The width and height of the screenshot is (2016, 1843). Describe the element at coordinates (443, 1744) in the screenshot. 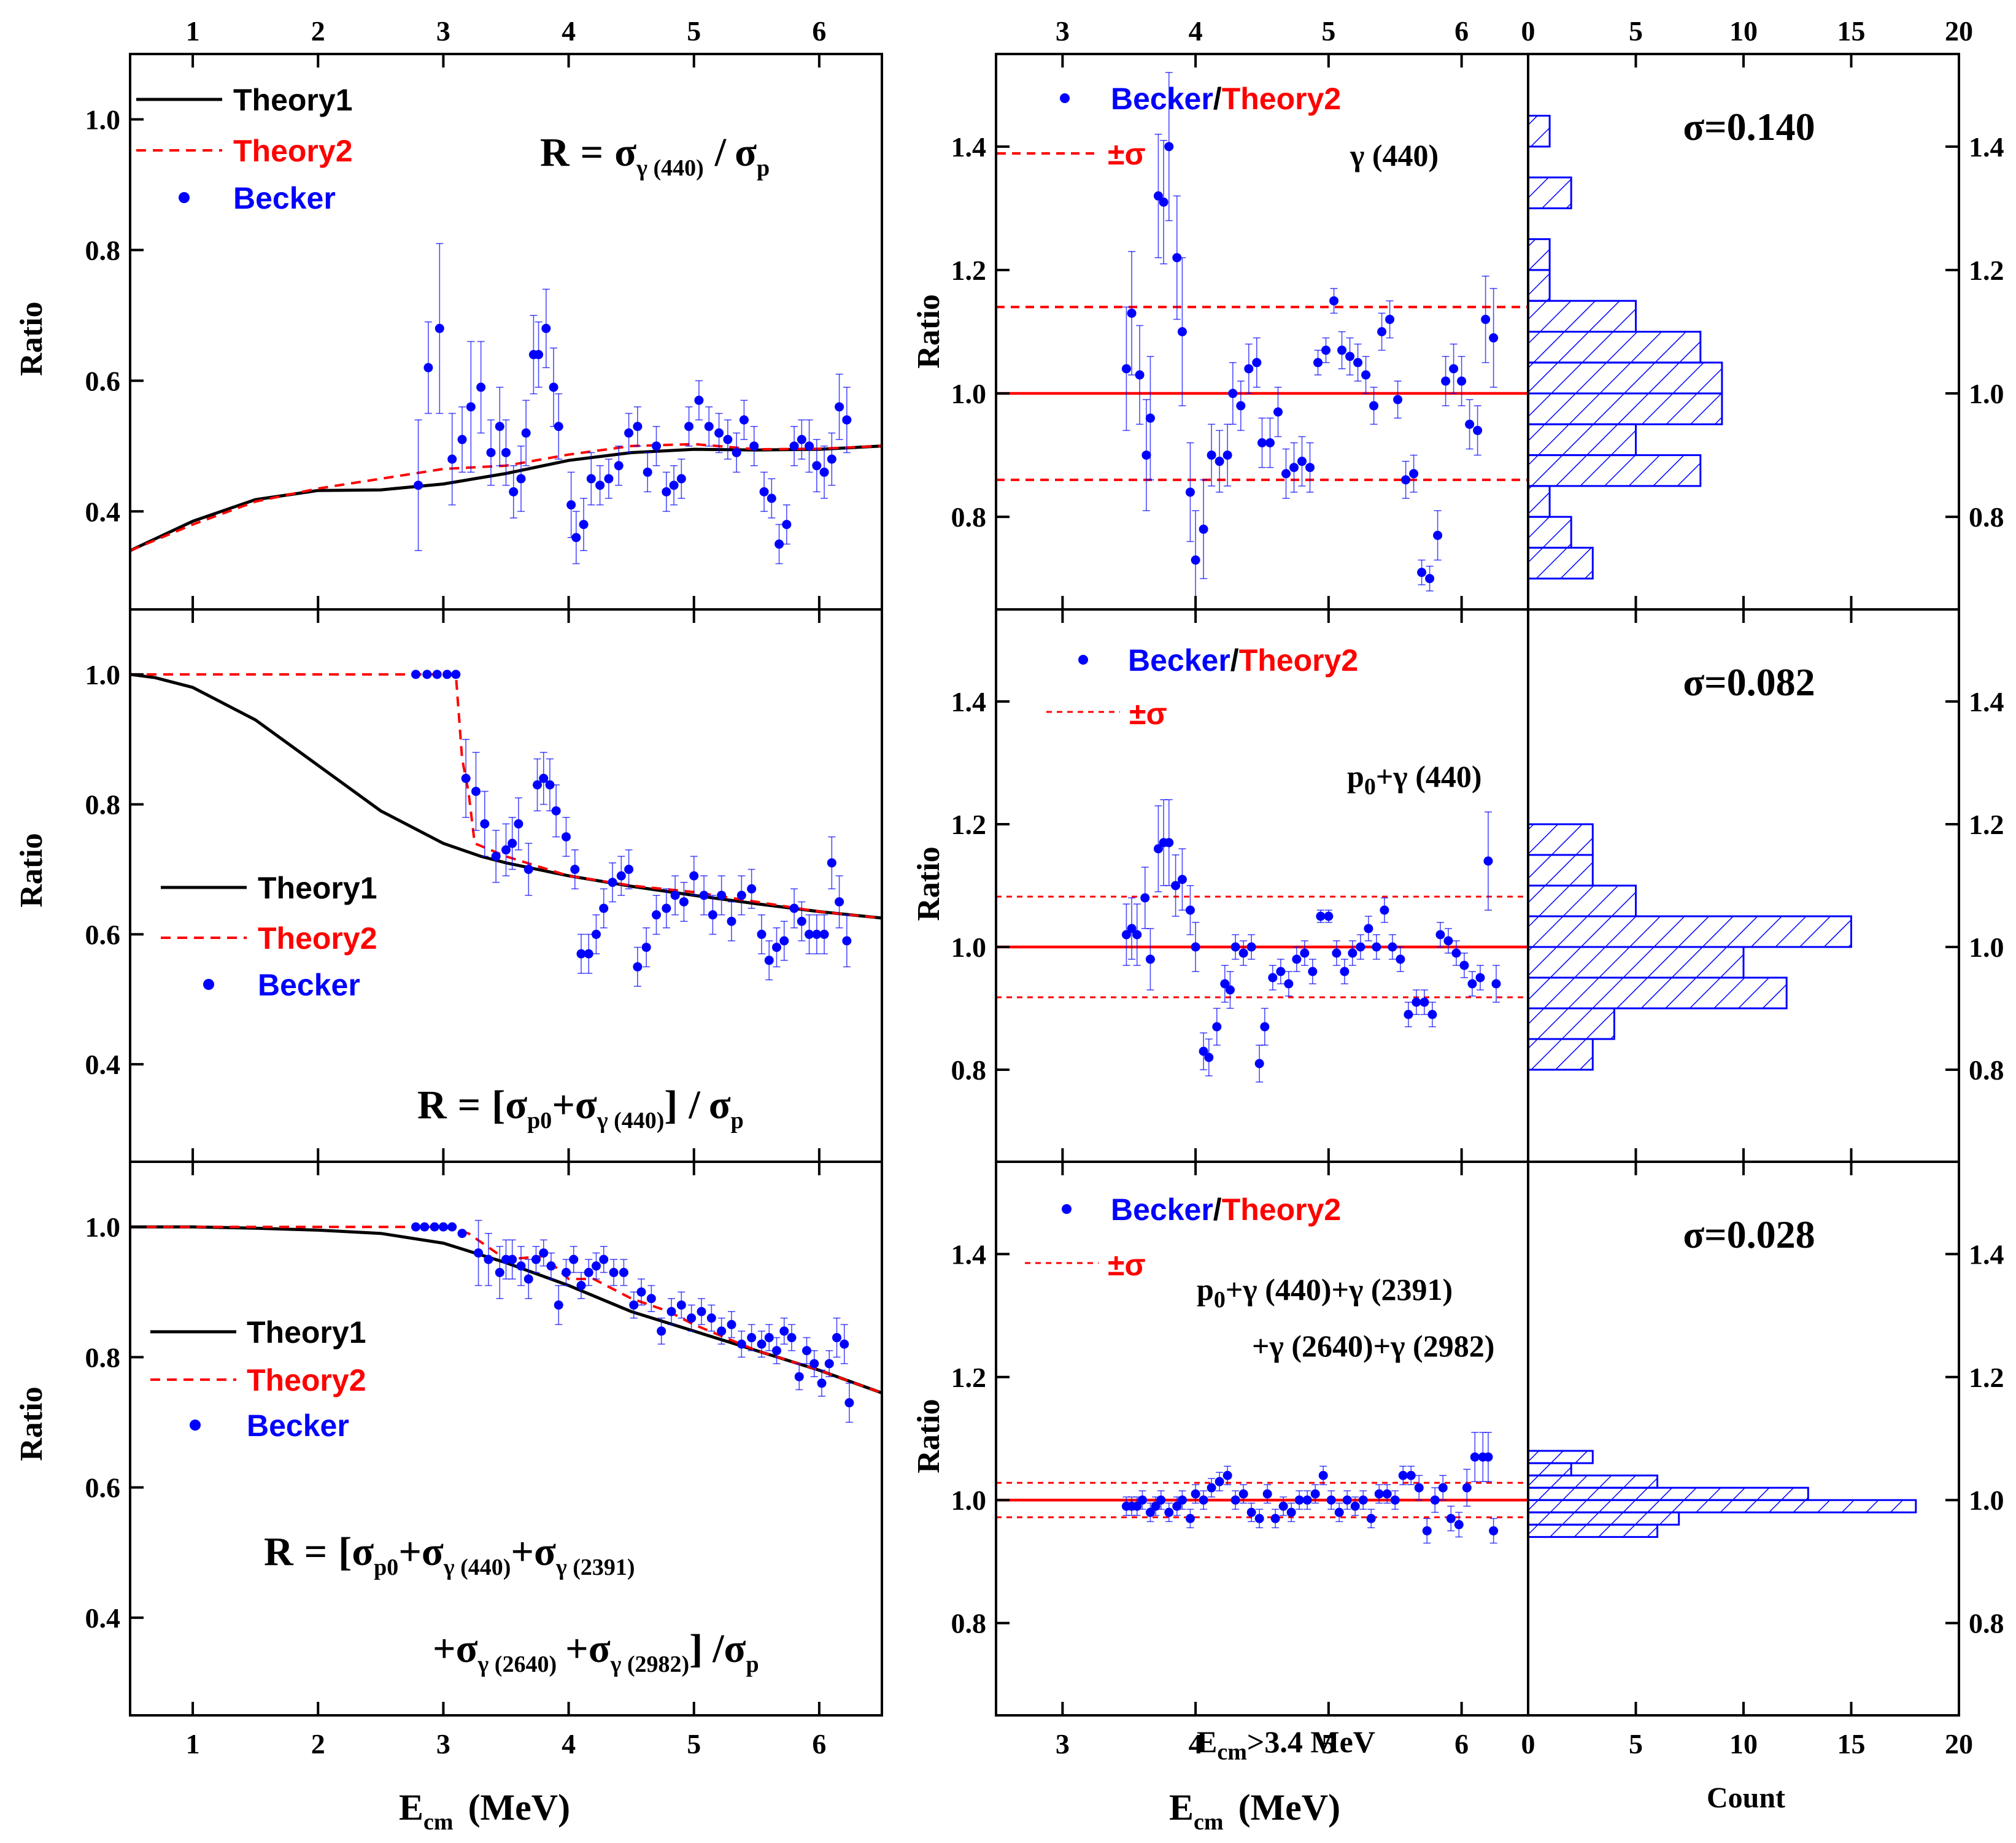

I see `x-tick-label: 3` at that location.